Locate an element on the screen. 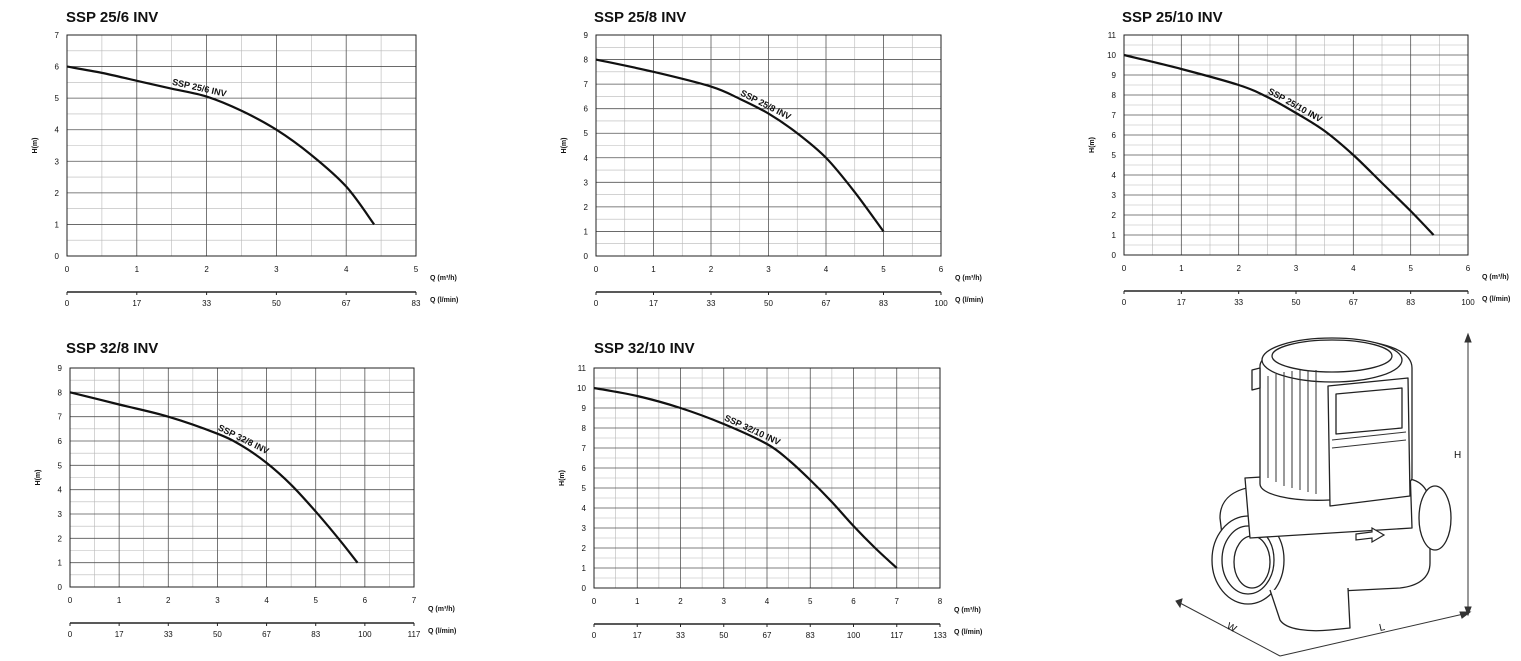  y-tick-label: 9 is located at coordinates (60, 368).